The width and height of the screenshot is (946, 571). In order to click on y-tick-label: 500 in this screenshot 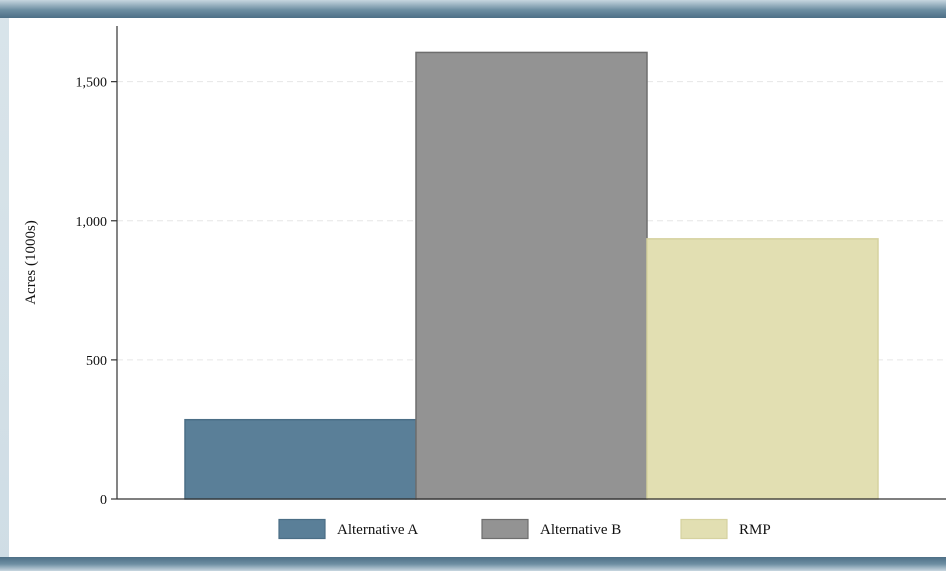, I will do `click(96, 361)`.